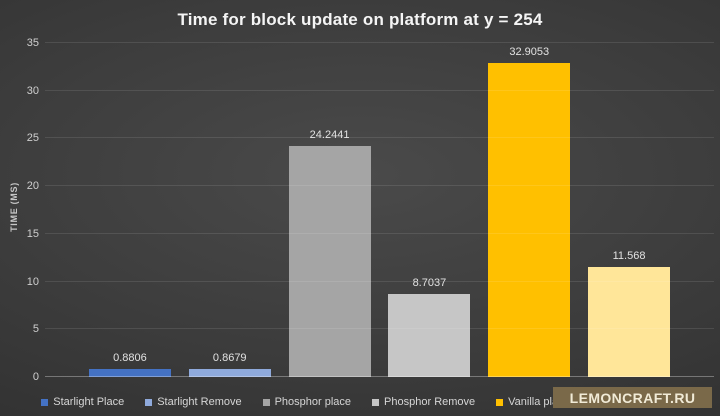 This screenshot has height=416, width=720. I want to click on y-tick-label-10: 10, so click(32, 281).